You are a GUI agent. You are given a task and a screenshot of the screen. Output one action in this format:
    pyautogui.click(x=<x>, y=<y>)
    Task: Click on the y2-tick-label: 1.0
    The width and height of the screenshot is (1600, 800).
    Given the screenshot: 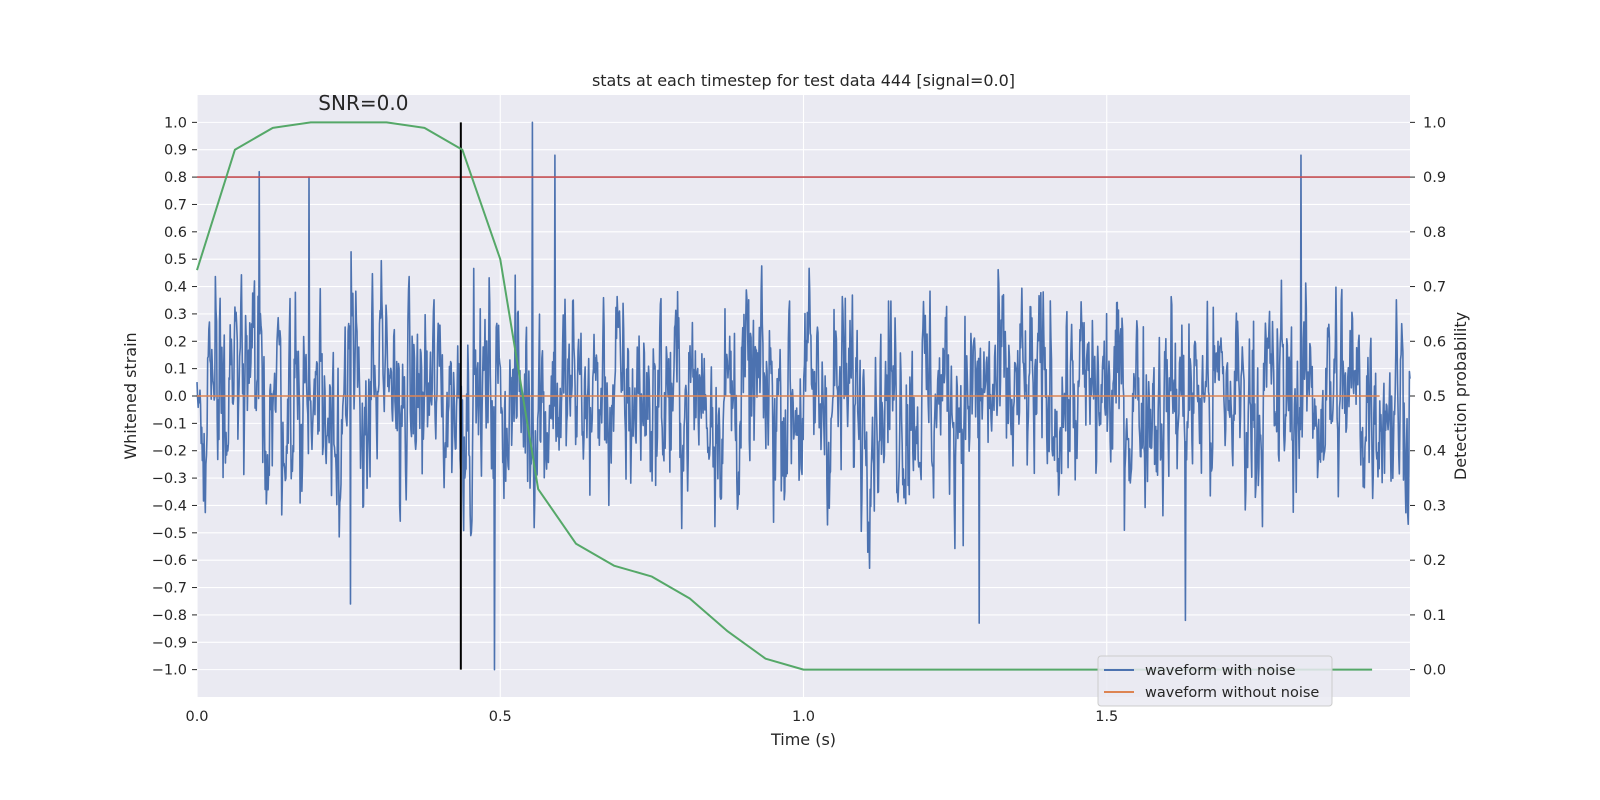 What is the action you would take?
    pyautogui.click(x=1434, y=123)
    